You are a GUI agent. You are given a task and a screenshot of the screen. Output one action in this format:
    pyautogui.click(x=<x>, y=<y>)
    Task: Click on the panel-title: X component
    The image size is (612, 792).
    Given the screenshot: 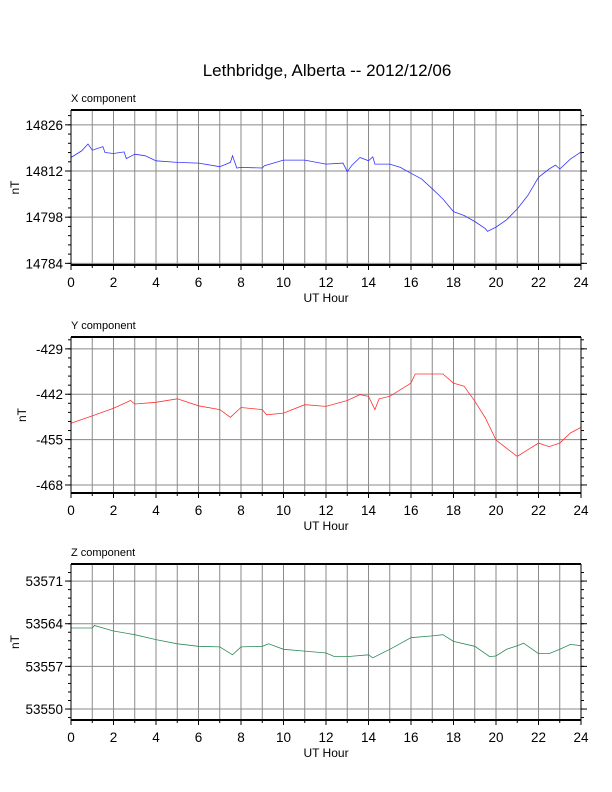 What is the action you would take?
    pyautogui.click(x=103, y=99)
    